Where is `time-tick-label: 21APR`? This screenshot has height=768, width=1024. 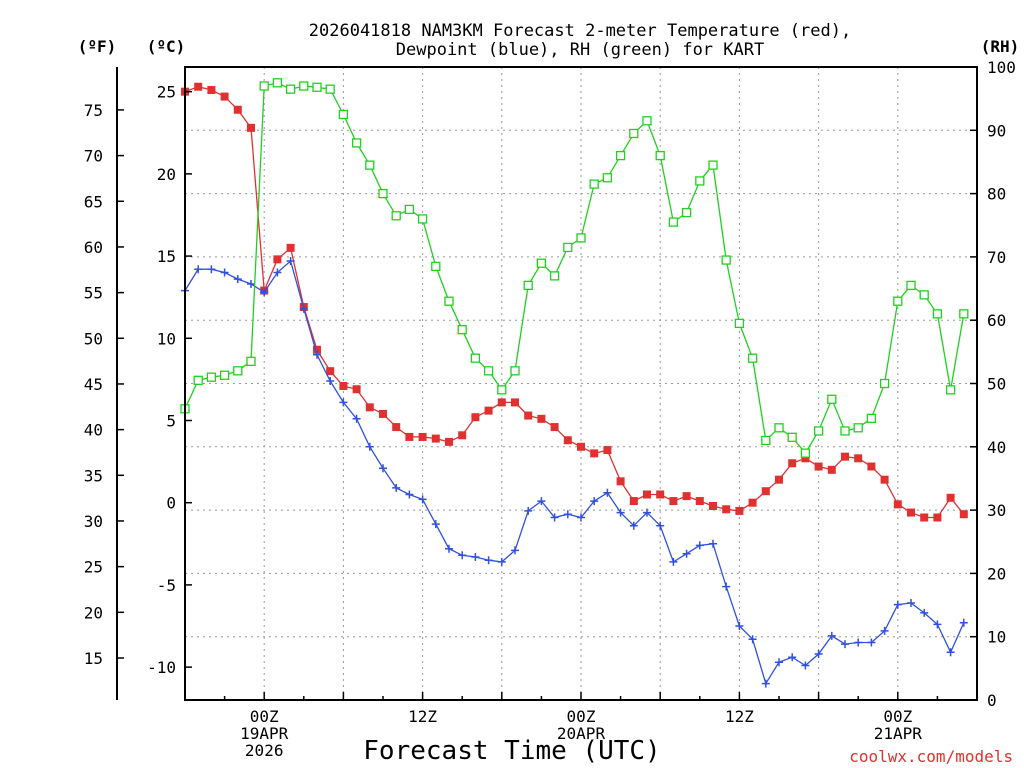 time-tick-label: 21APR is located at coordinates (898, 733).